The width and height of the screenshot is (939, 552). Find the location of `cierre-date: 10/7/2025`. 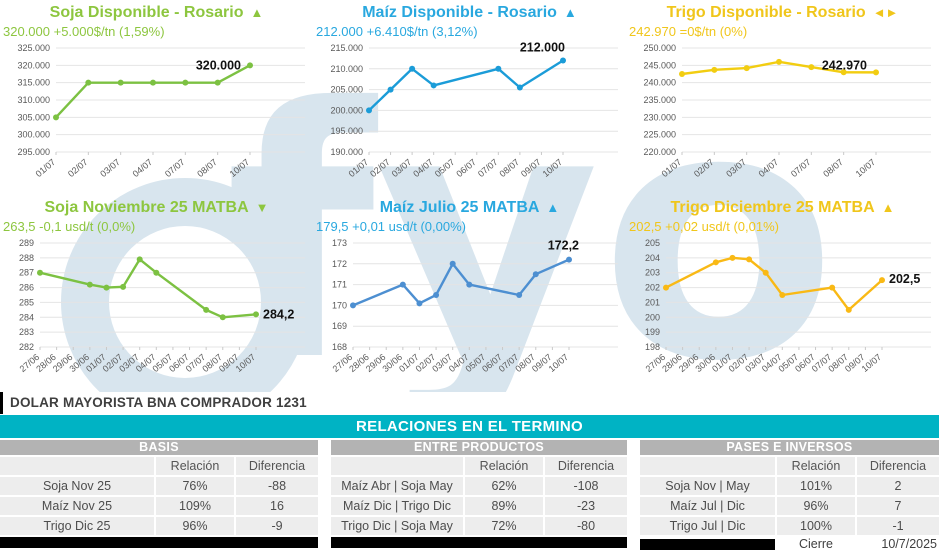

cierre-date: 10/7/2025 is located at coordinates (909, 544).